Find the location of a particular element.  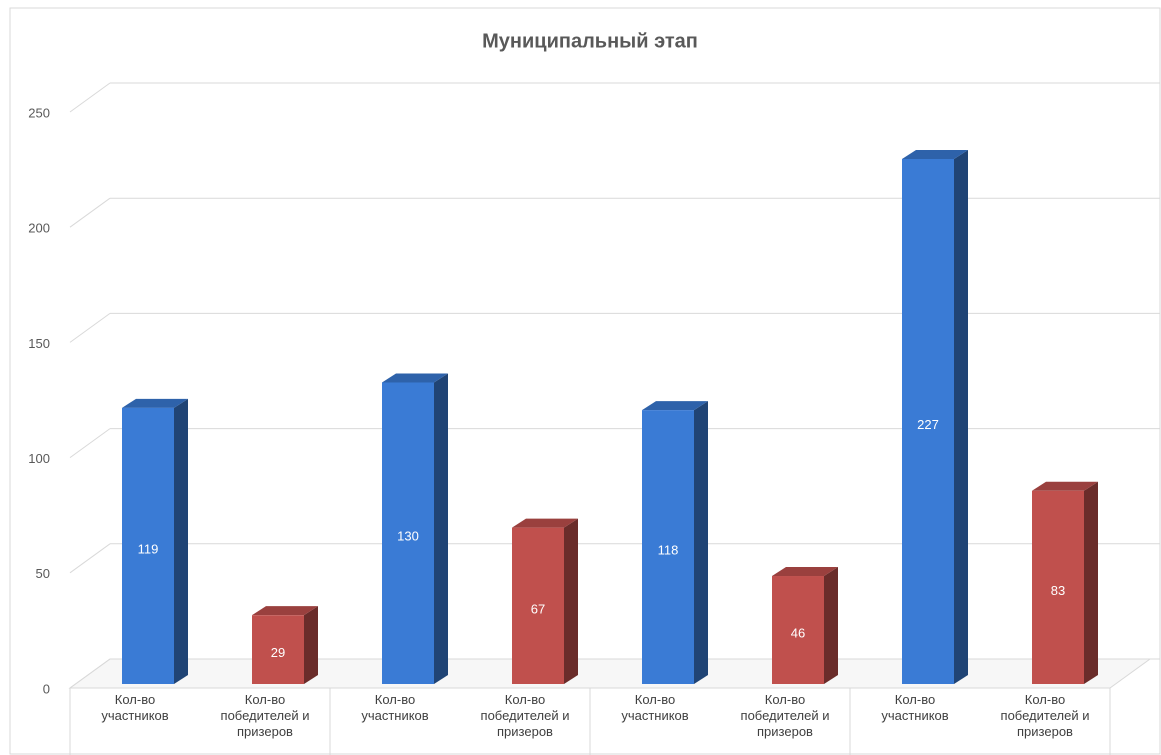

data-label: 83 is located at coordinates (1058, 590).